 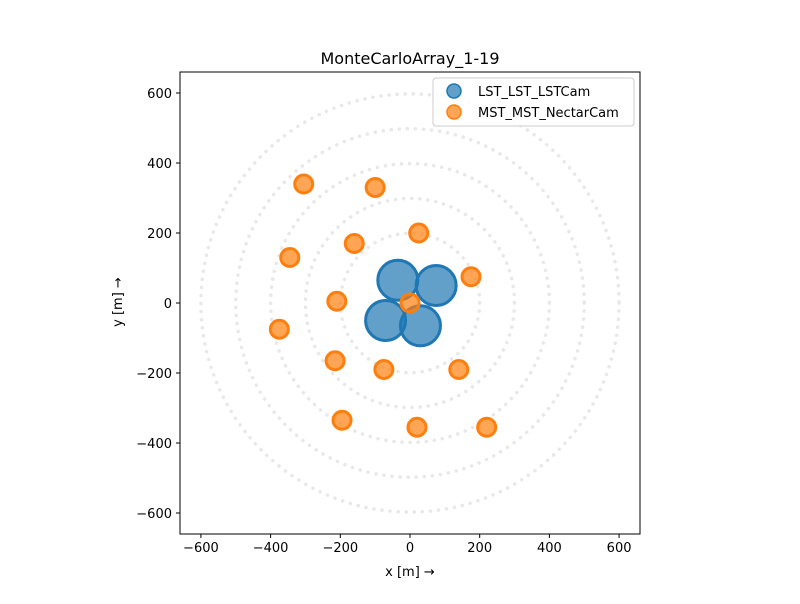 I want to click on legend-label: LST_LST_LSTCam, so click(x=534, y=92).